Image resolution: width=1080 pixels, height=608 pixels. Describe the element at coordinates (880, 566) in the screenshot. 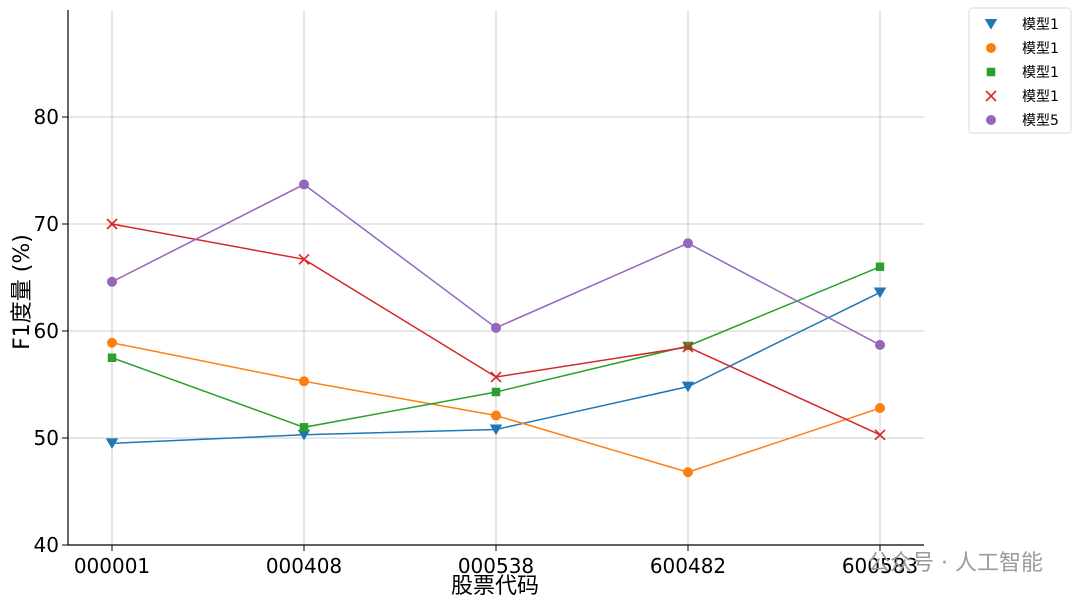

I see `x-tick-label: 600583` at that location.